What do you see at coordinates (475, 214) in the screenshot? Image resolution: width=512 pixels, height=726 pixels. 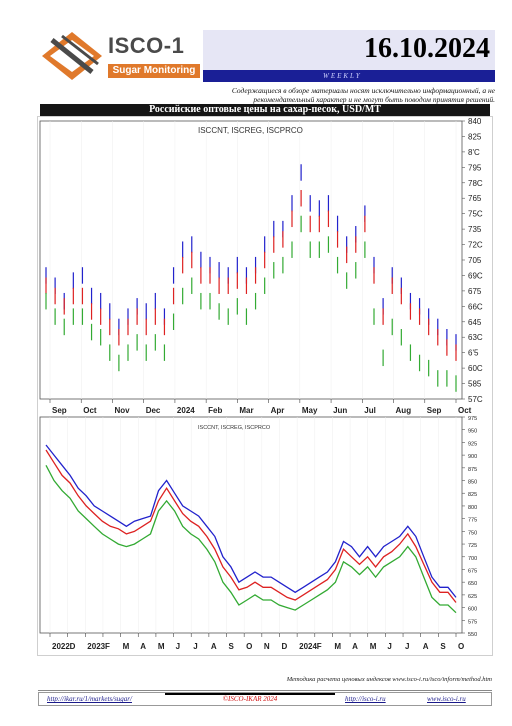 I see `y-tick-label: 75C` at bounding box center [475, 214].